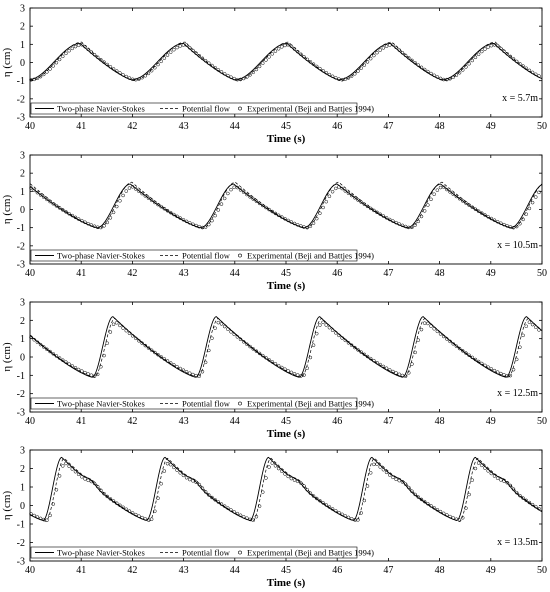 Image resolution: width=550 pixels, height=592 pixels. I want to click on series-experimental, so click(285, 207).